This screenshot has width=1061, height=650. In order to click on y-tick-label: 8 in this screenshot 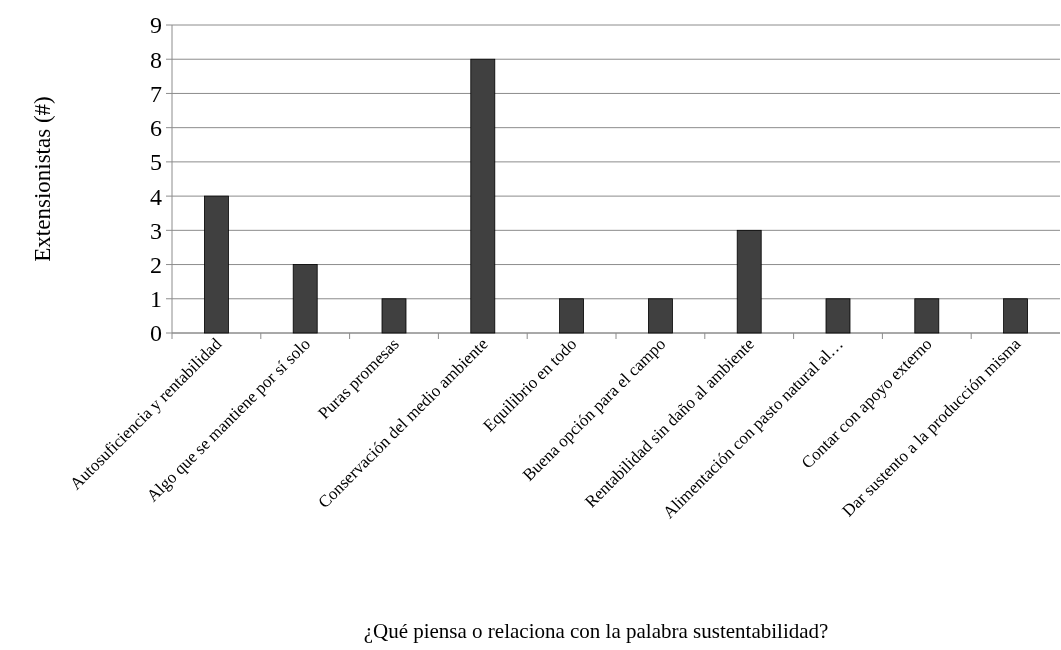, I will do `click(156, 59)`.